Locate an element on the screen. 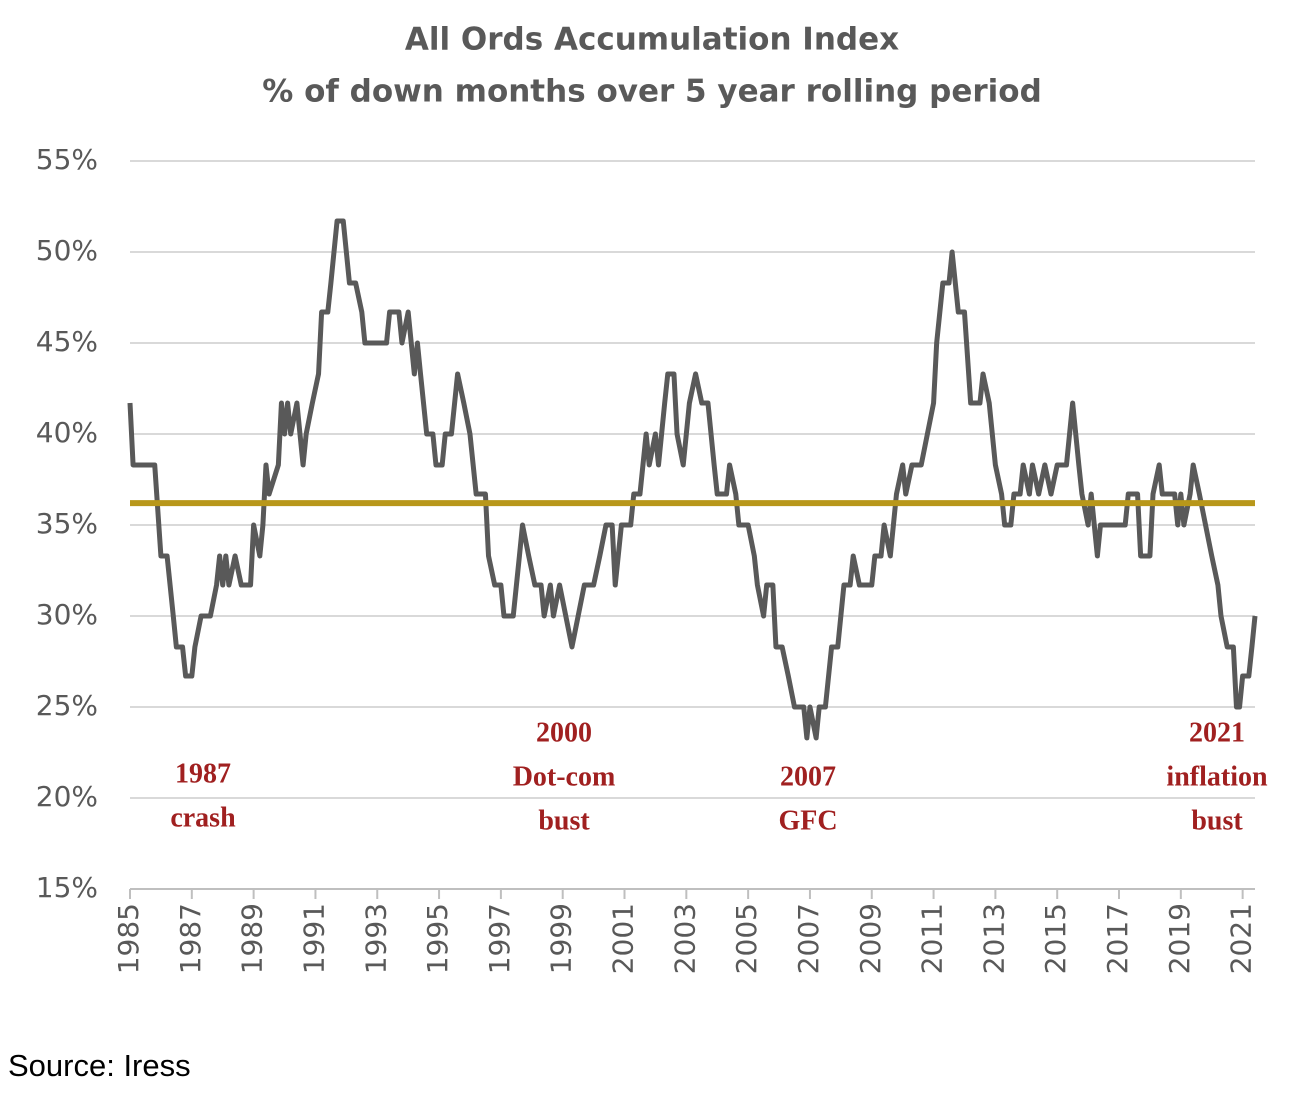 The height and width of the screenshot is (1095, 1307). annotation: 2000 is located at coordinates (564, 732).